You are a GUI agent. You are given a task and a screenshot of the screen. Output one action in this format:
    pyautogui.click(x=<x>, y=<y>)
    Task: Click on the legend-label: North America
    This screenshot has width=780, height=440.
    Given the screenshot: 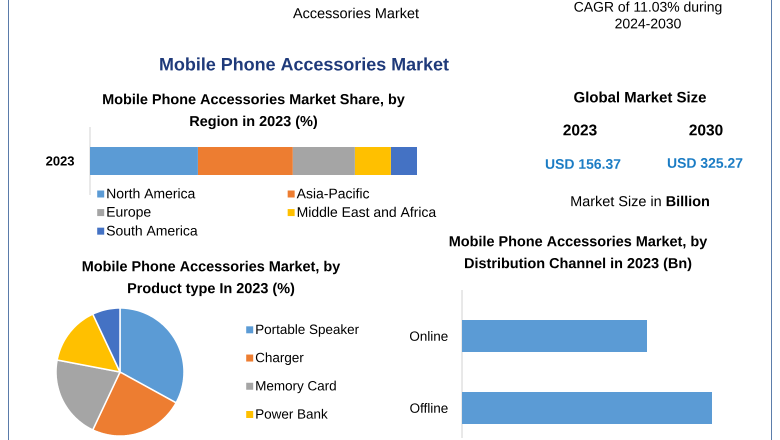 What is the action you would take?
    pyautogui.click(x=151, y=193)
    